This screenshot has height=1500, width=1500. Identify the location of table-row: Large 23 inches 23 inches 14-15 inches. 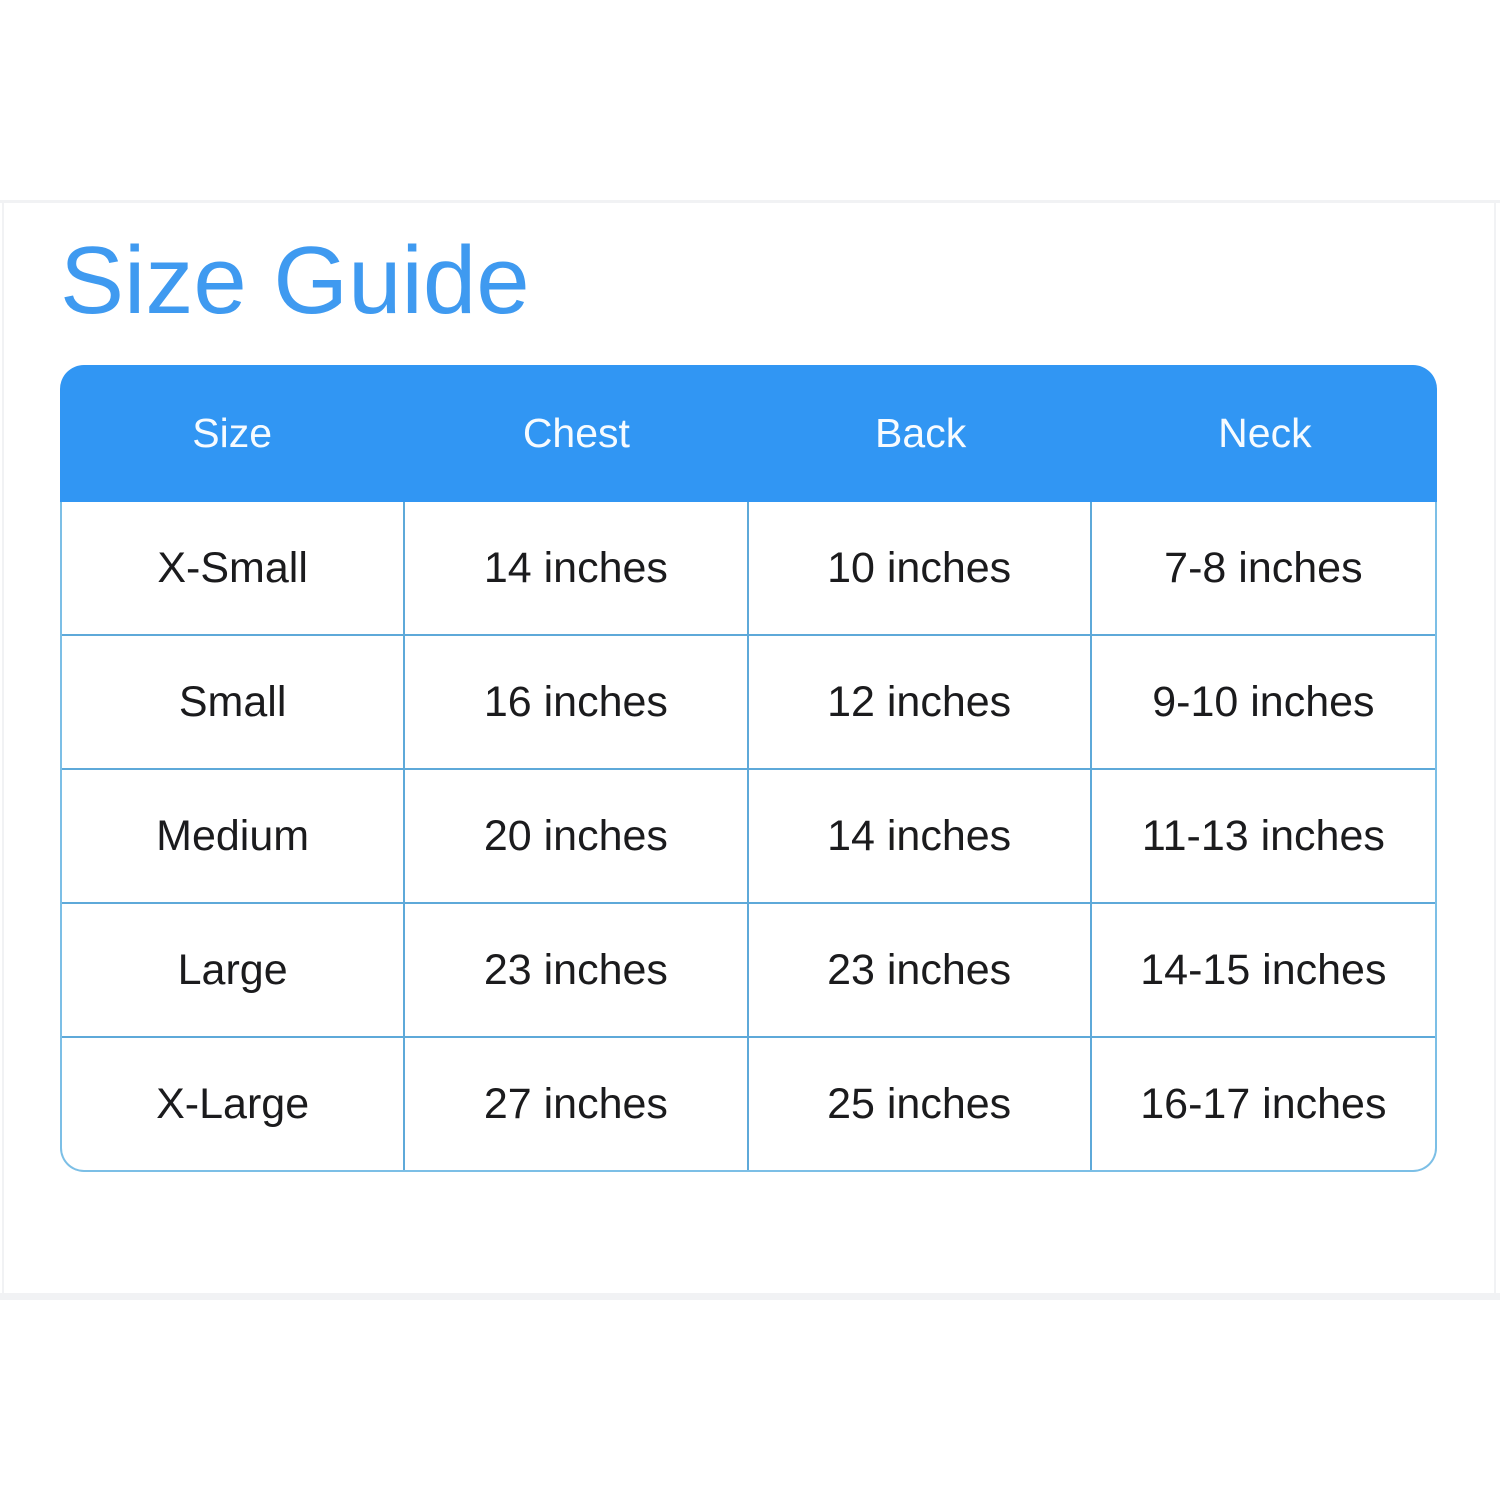
(748, 971).